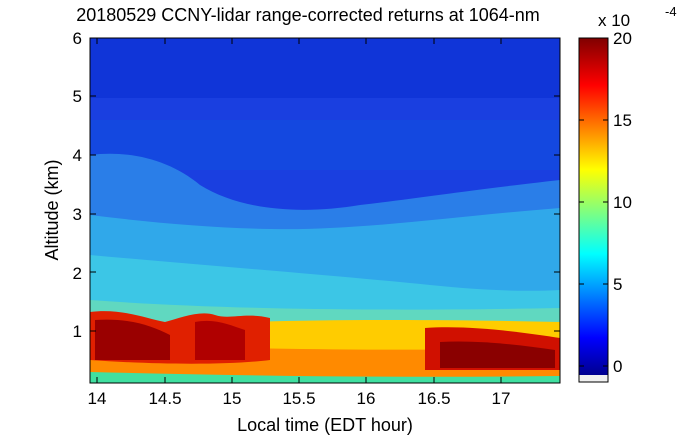 This screenshot has width=693, height=439. I want to click on y-tick-label: 2, so click(77, 273).